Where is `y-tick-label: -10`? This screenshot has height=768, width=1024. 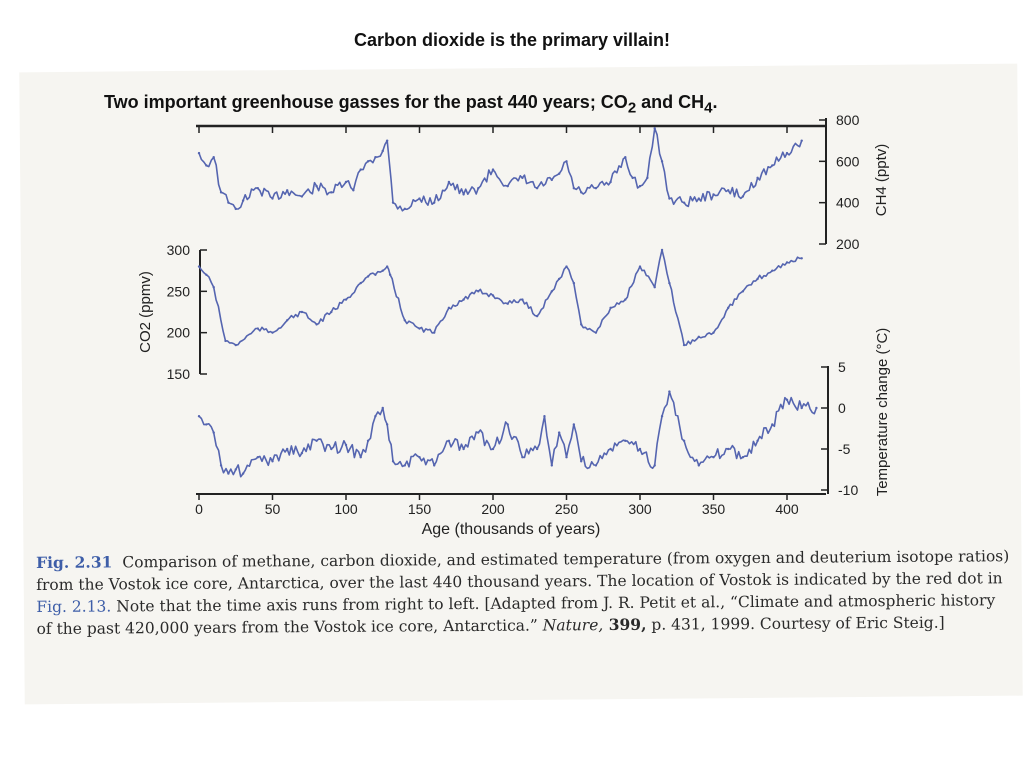 y-tick-label: -10 is located at coordinates (848, 490).